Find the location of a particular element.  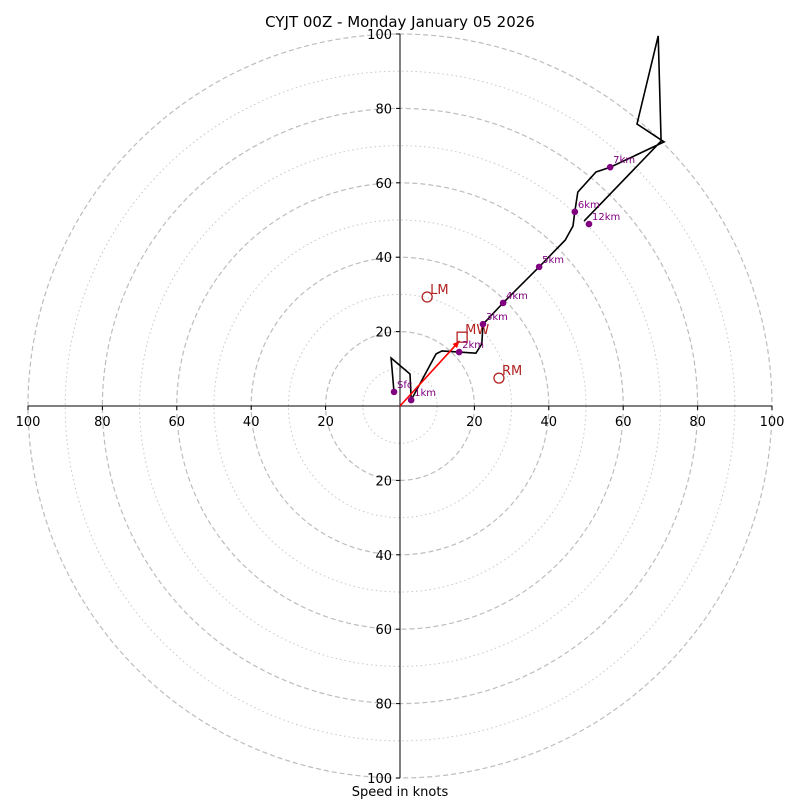

height-marker-label: 3km is located at coordinates (497, 317).